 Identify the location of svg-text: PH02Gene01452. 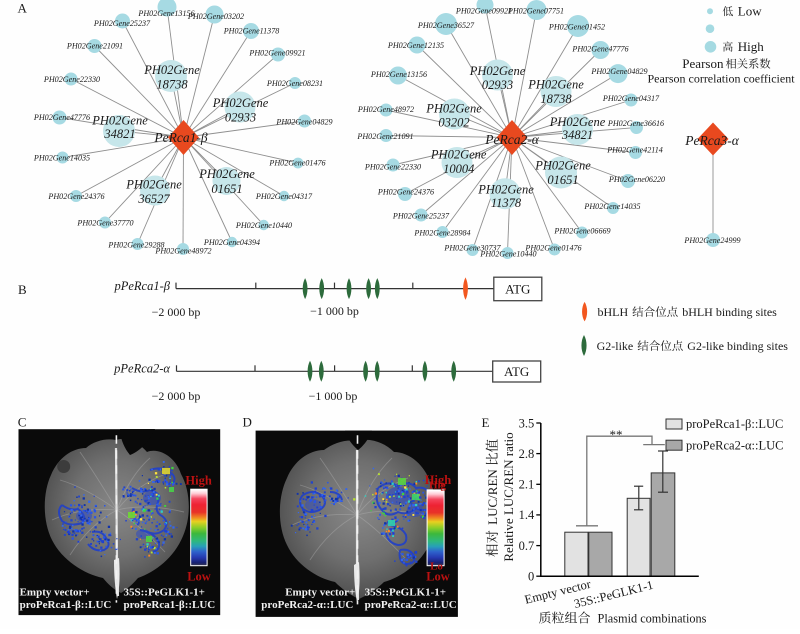
(576, 26).